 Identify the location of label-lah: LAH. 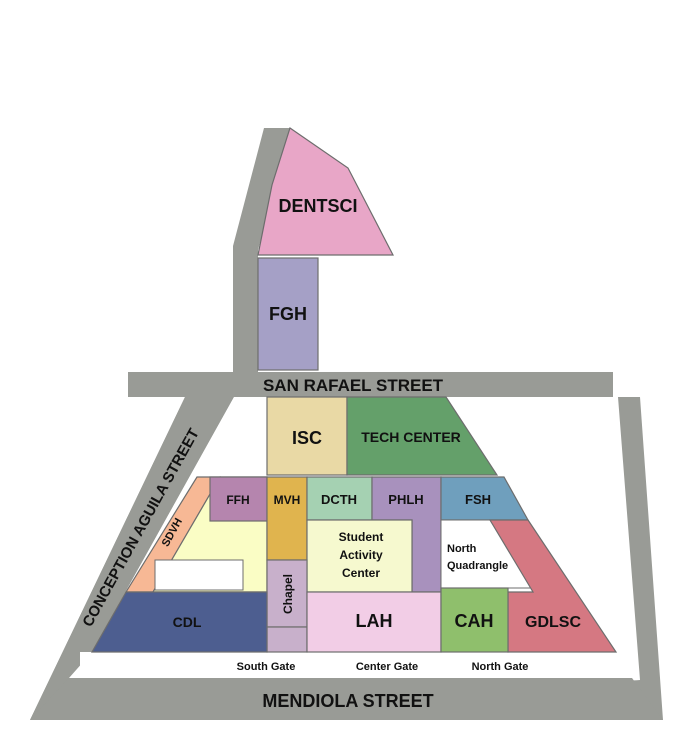
(374, 621).